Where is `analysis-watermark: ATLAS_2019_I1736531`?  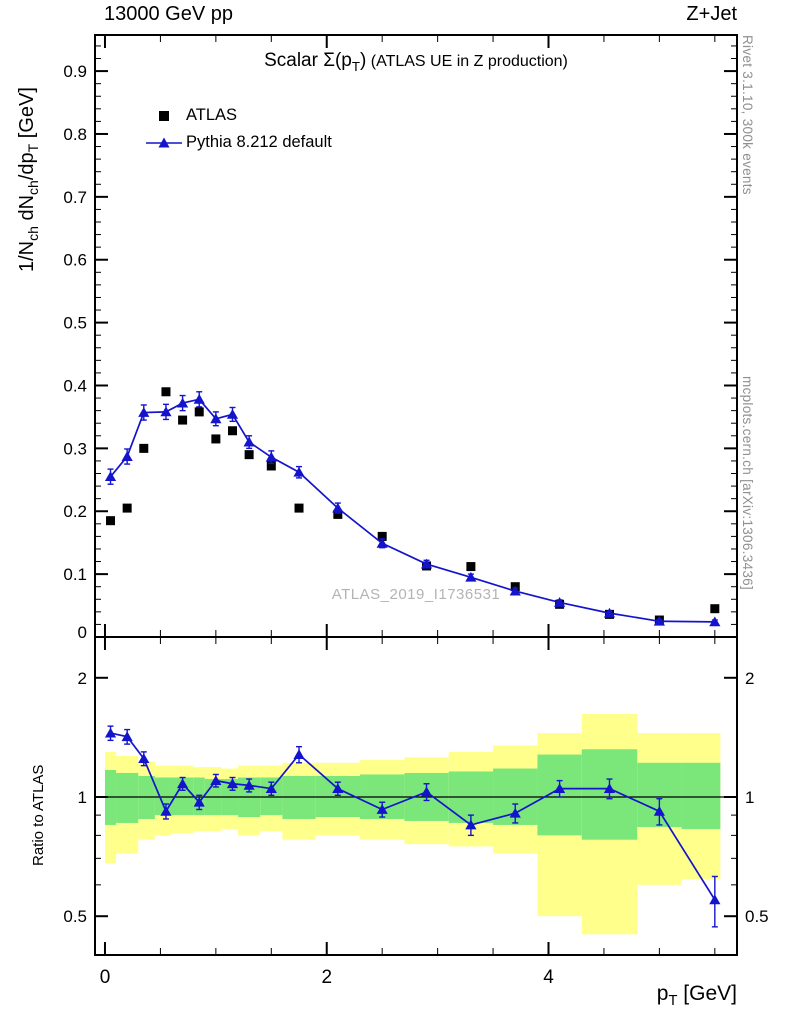
analysis-watermark: ATLAS_2019_I1736531 is located at coordinates (416, 594).